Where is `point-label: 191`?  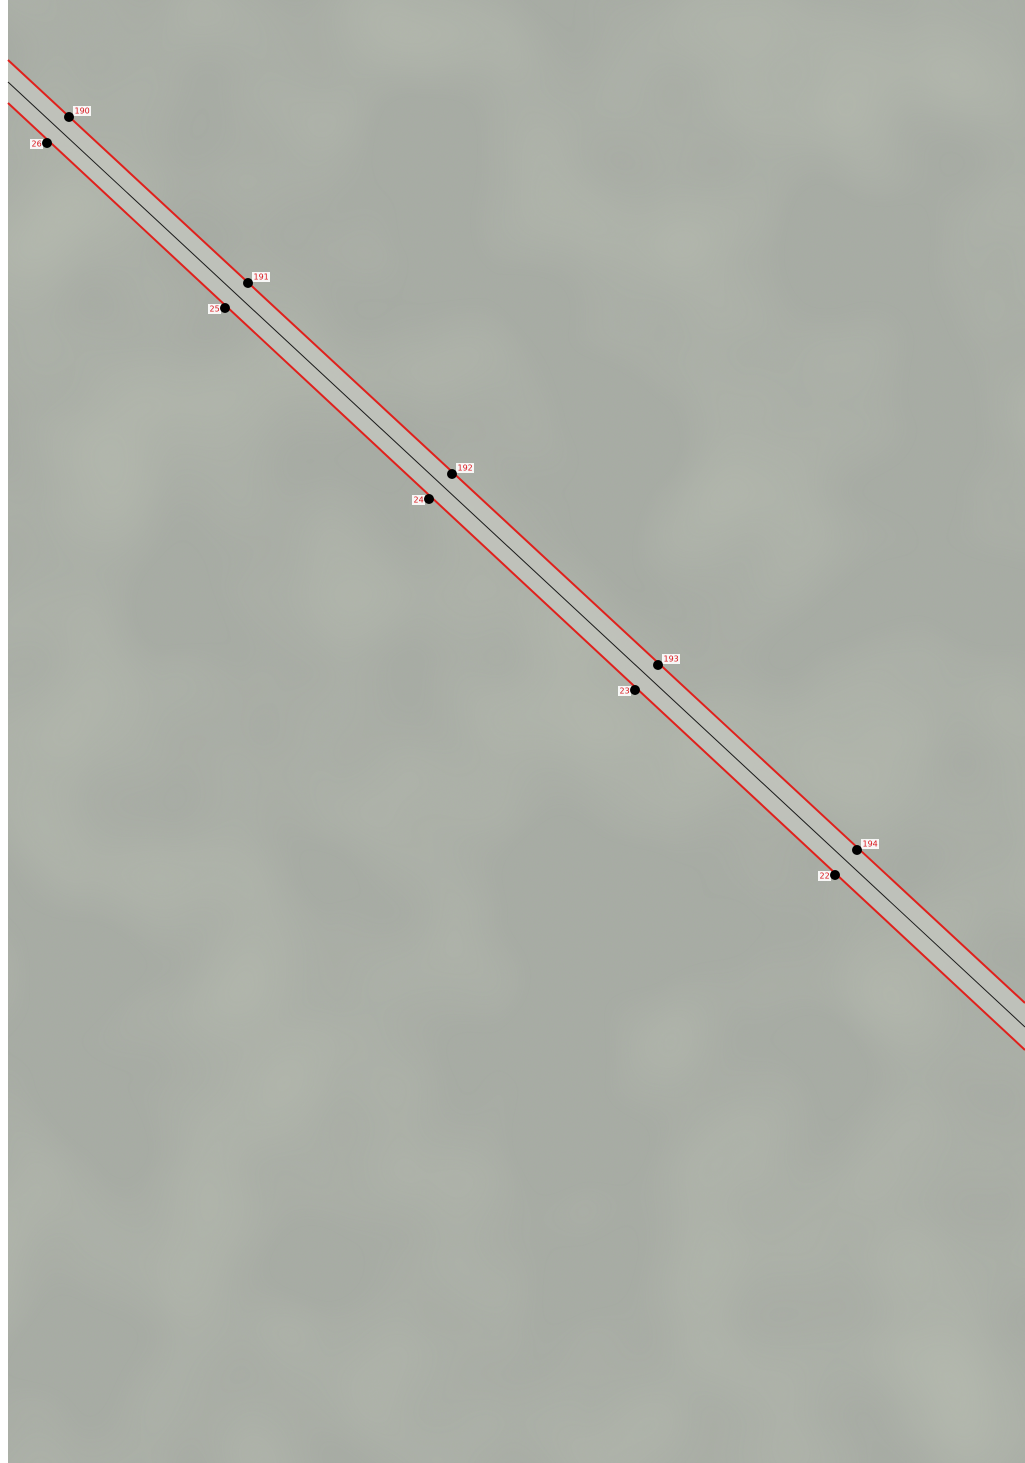 point-label: 191 is located at coordinates (261, 277).